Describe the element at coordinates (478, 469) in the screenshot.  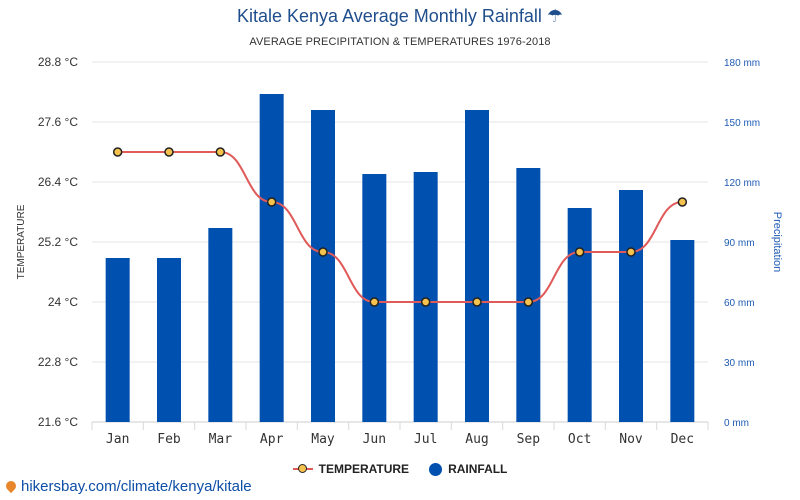
I see `legend-label-rainfall: RAINFALL` at that location.